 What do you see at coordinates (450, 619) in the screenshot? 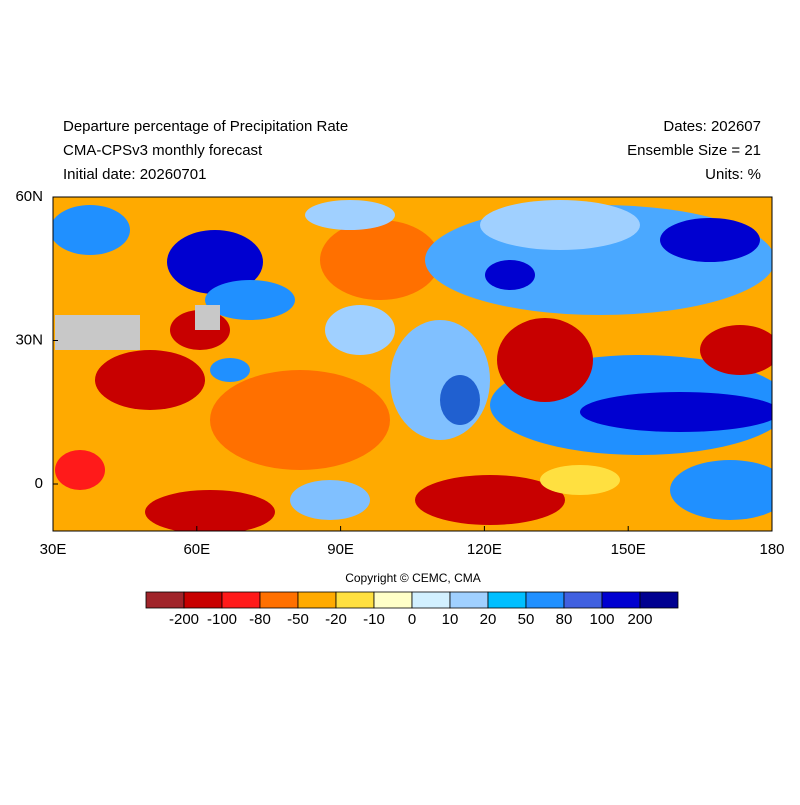
I see `colorbar-label: 10` at bounding box center [450, 619].